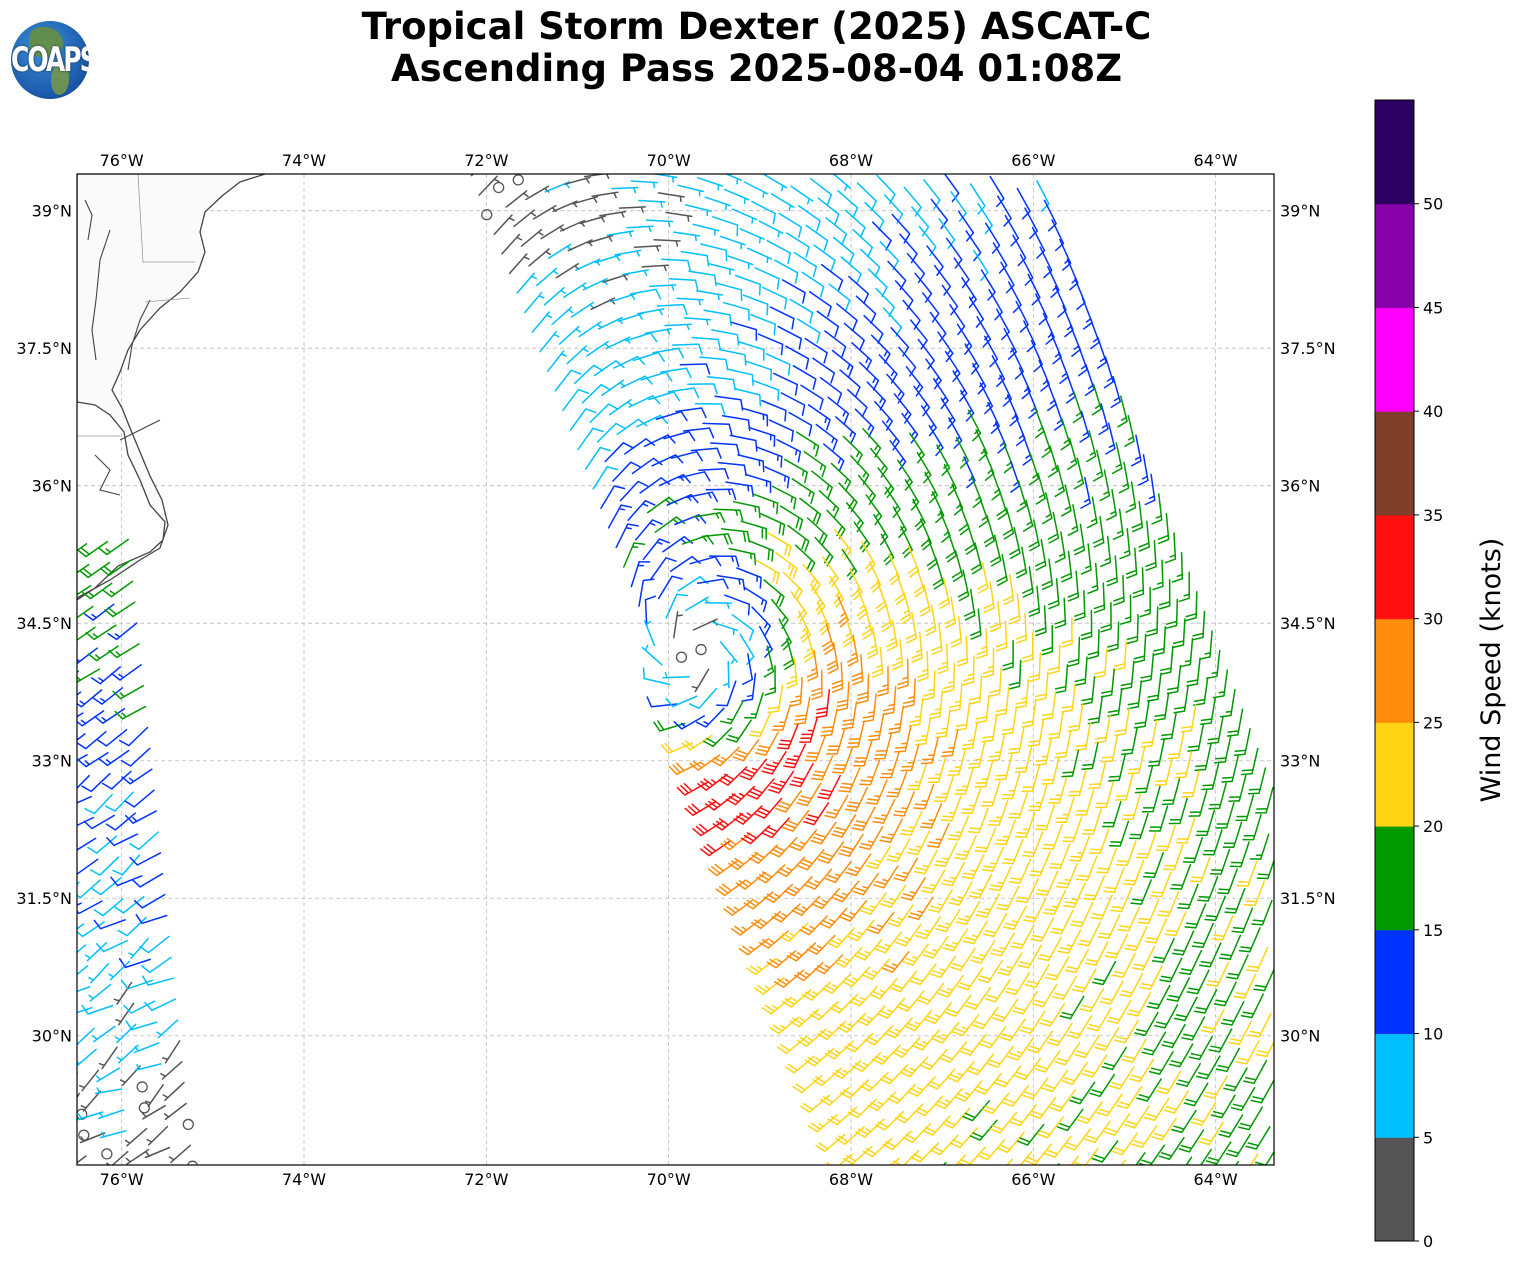  What do you see at coordinates (487, 215) in the screenshot?
I see `calm-wind-marker` at bounding box center [487, 215].